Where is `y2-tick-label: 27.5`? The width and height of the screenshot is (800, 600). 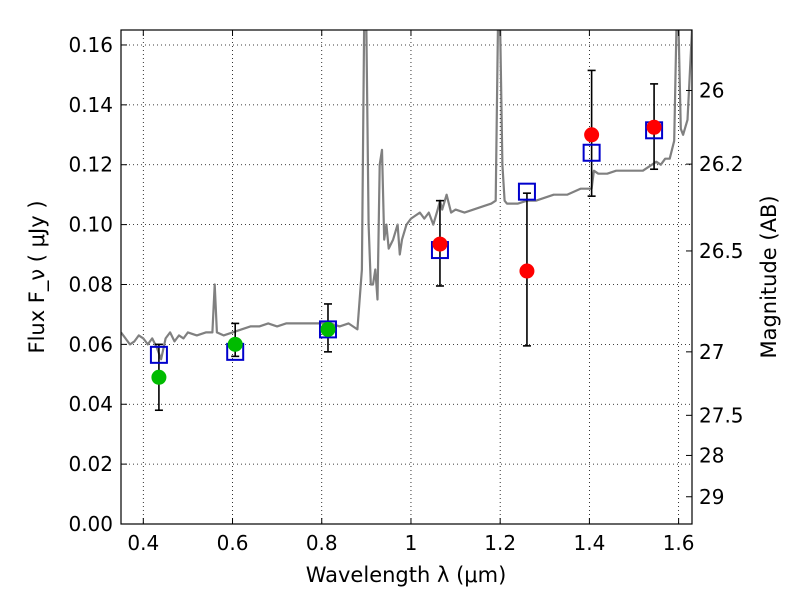 y2-tick-label: 27.5 is located at coordinates (721, 415).